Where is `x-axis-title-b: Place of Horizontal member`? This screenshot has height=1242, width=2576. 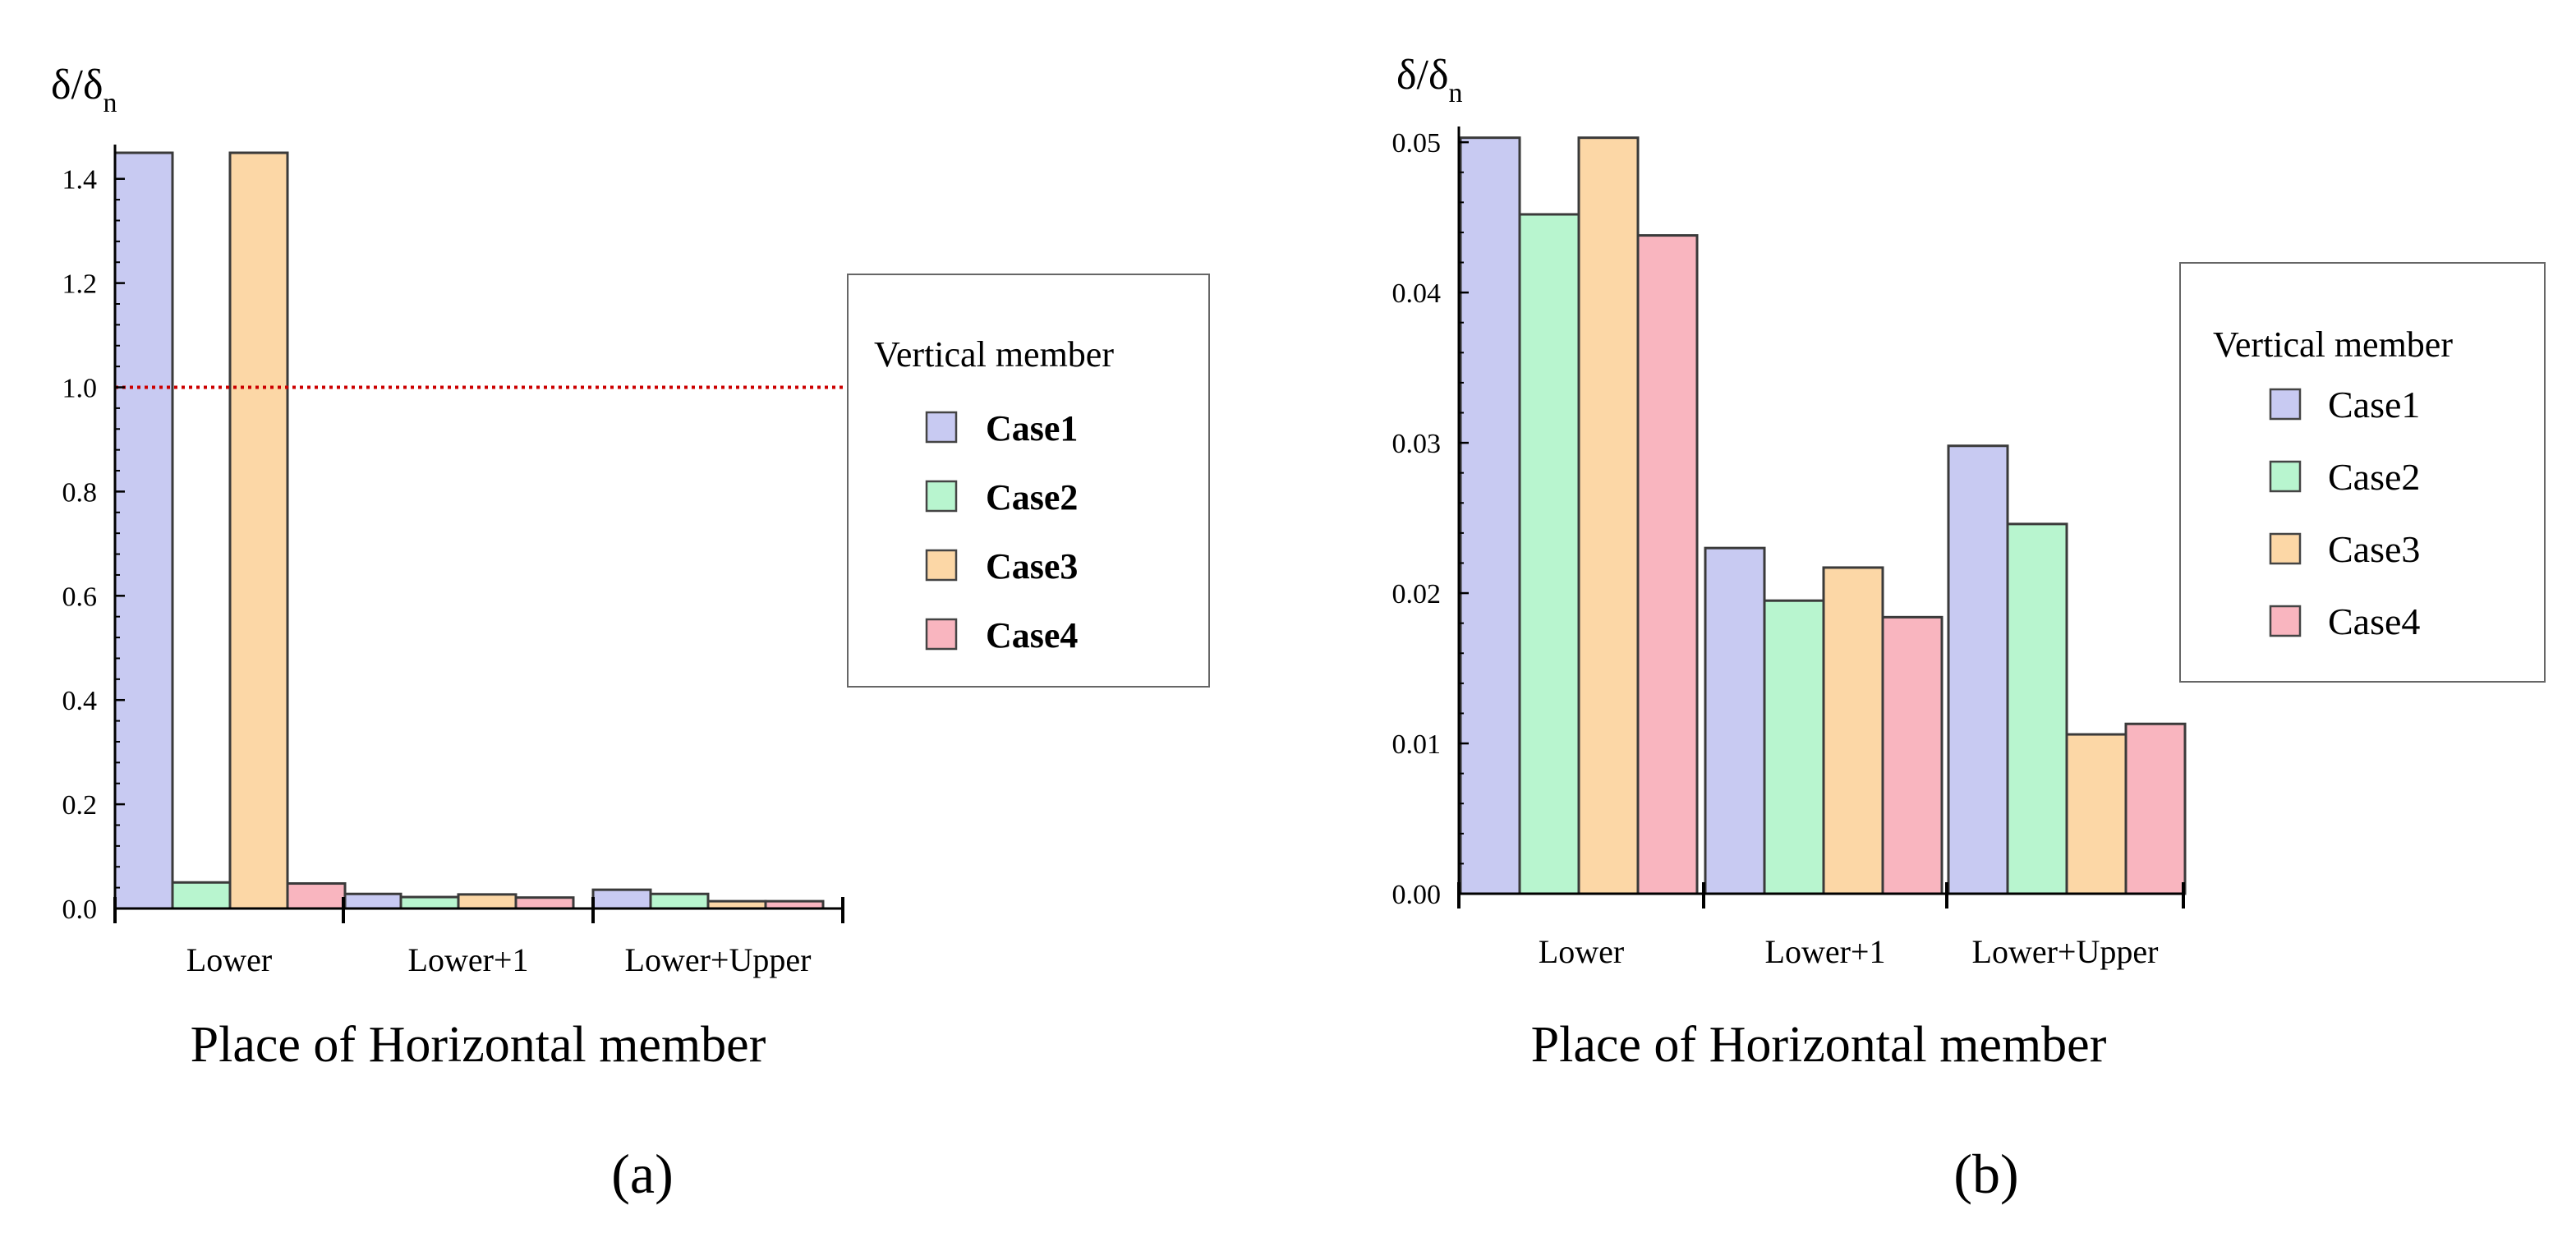
x-axis-title-b: Place of Horizontal member is located at coordinates (1819, 1045).